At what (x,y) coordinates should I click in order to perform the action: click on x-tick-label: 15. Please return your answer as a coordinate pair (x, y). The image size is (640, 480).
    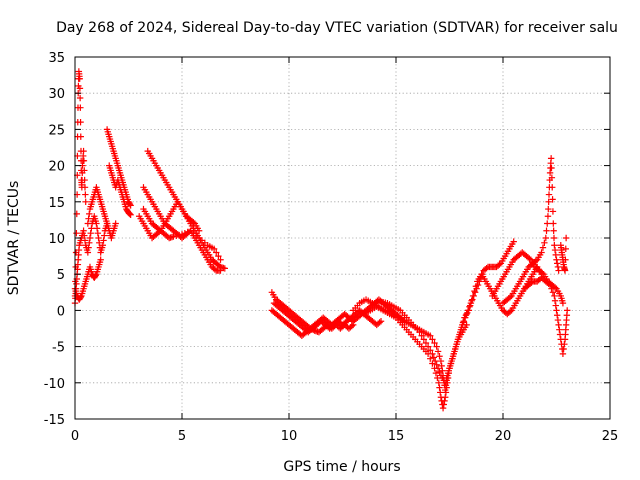
    Looking at the image, I should click on (396, 436).